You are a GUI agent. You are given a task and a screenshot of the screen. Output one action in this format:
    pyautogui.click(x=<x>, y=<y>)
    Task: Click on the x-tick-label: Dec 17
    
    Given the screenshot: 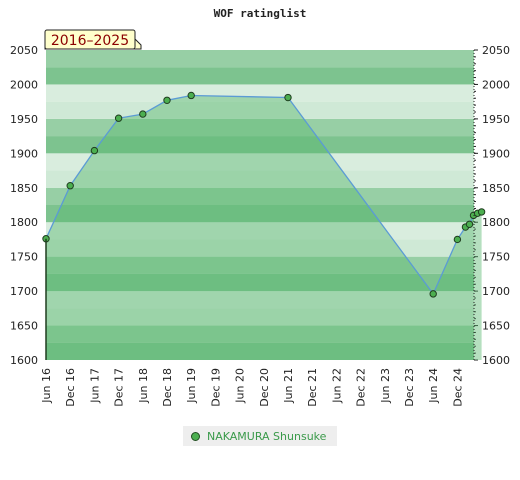 What is the action you would take?
    pyautogui.click(x=119, y=387)
    